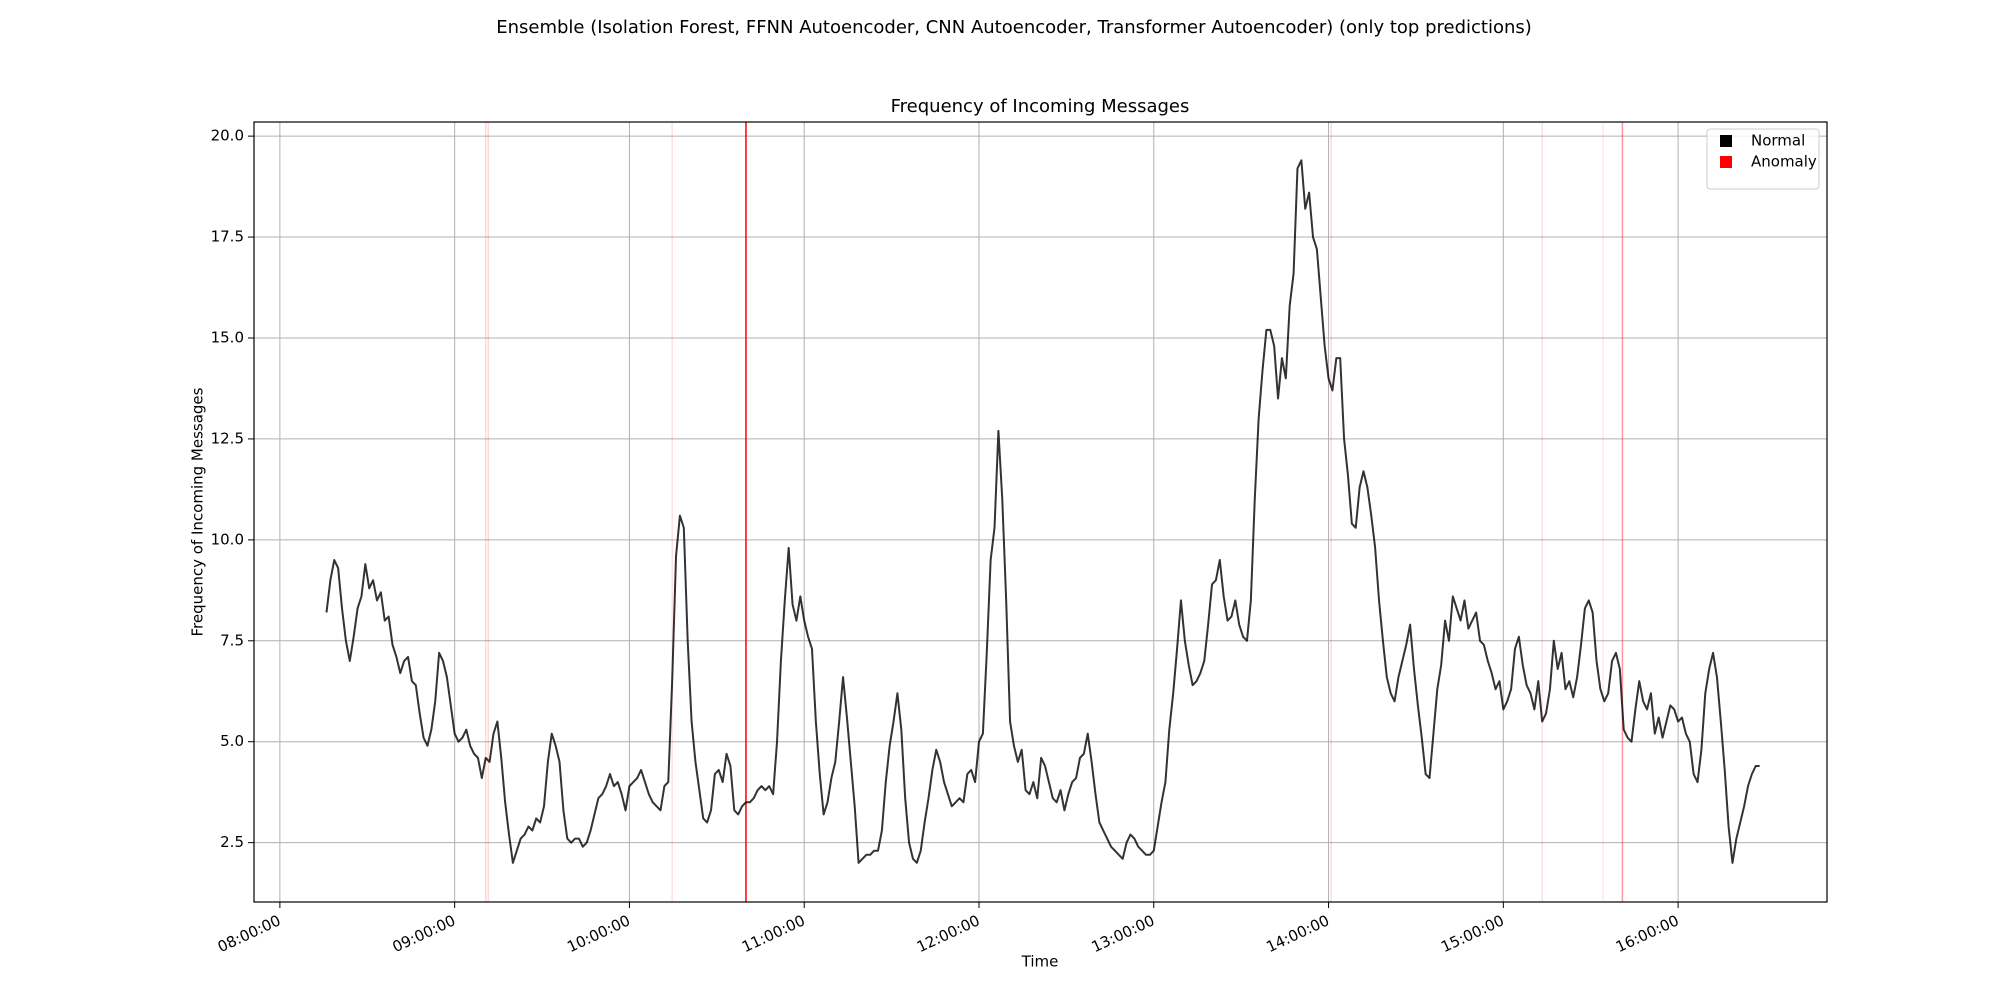 The image size is (2000, 1000). What do you see at coordinates (1040, 962) in the screenshot?
I see `x-axis-label: Time` at bounding box center [1040, 962].